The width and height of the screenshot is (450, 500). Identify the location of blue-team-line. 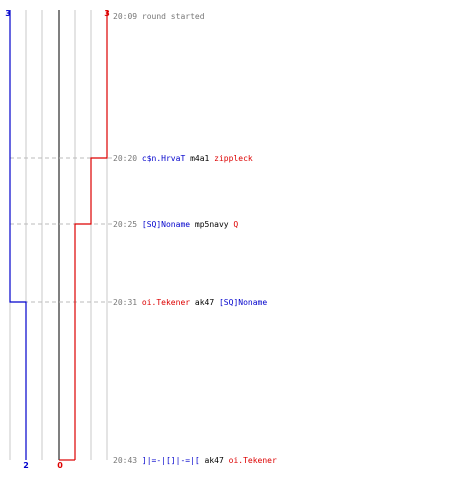
(18, 235).